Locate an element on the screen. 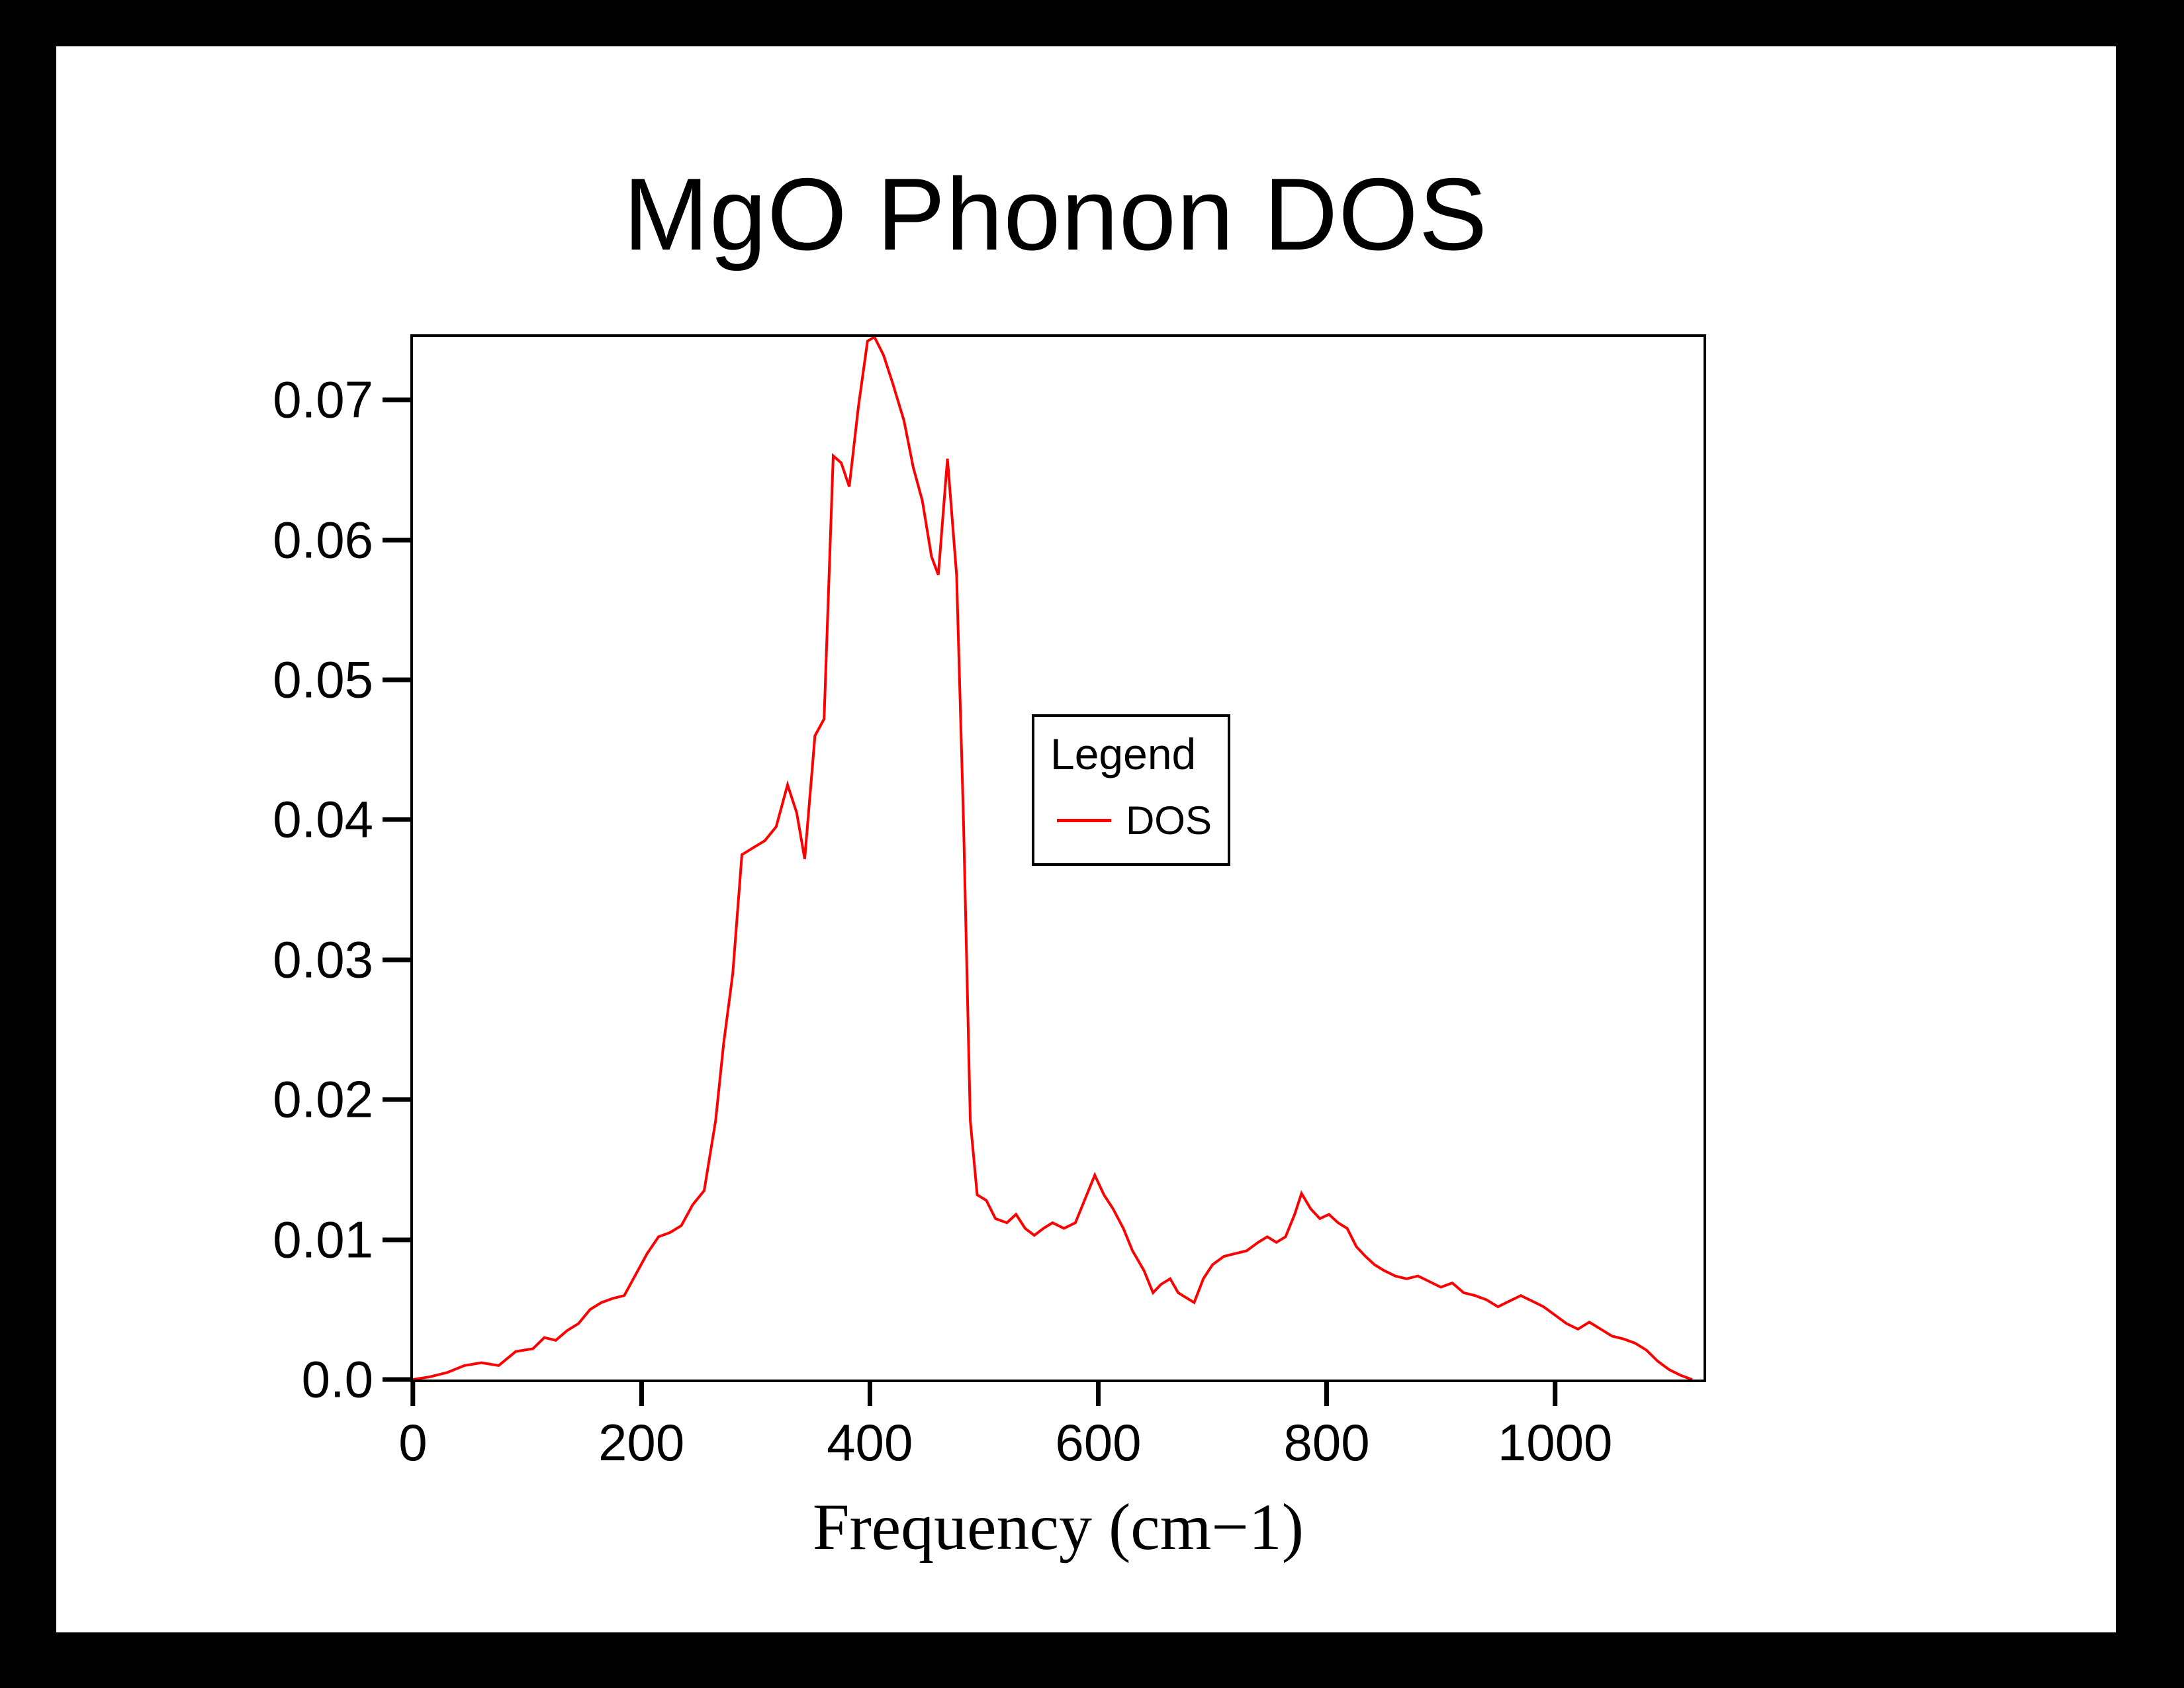 Image resolution: width=2184 pixels, height=1688 pixels. legend-line-sample-icon is located at coordinates (1084, 820).